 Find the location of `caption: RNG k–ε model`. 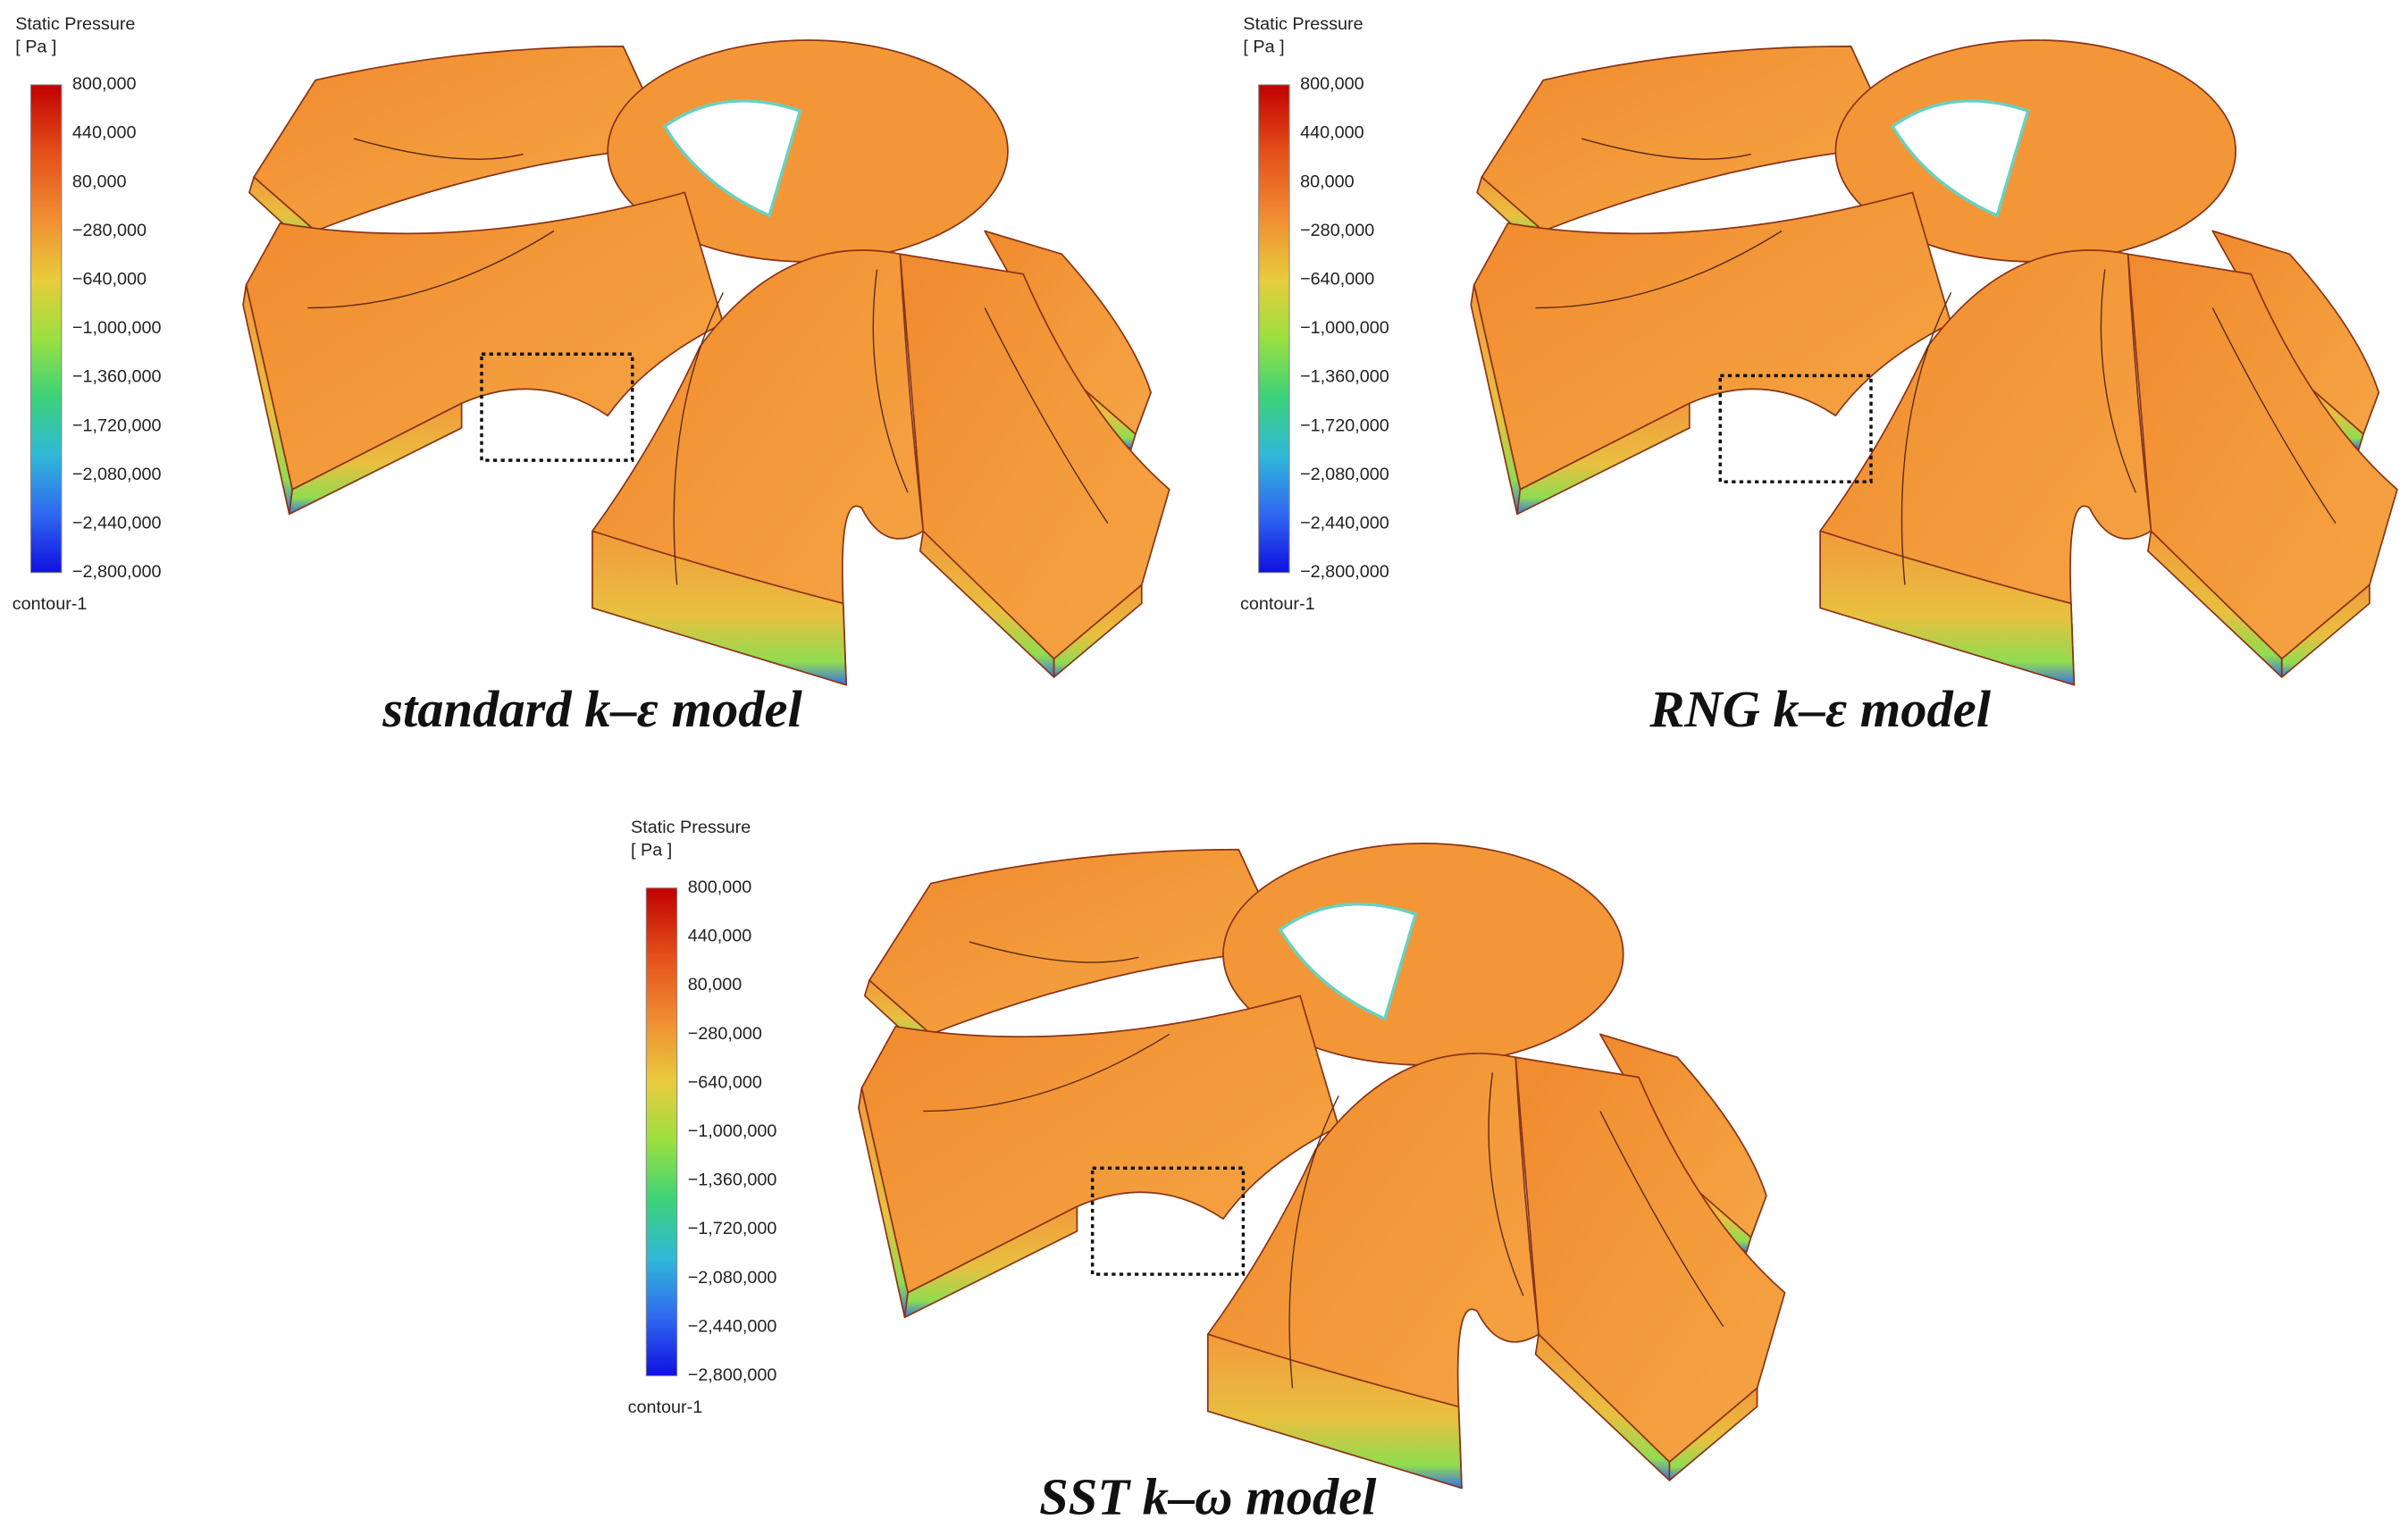

caption: RNG k–ε model is located at coordinates (1820, 709).